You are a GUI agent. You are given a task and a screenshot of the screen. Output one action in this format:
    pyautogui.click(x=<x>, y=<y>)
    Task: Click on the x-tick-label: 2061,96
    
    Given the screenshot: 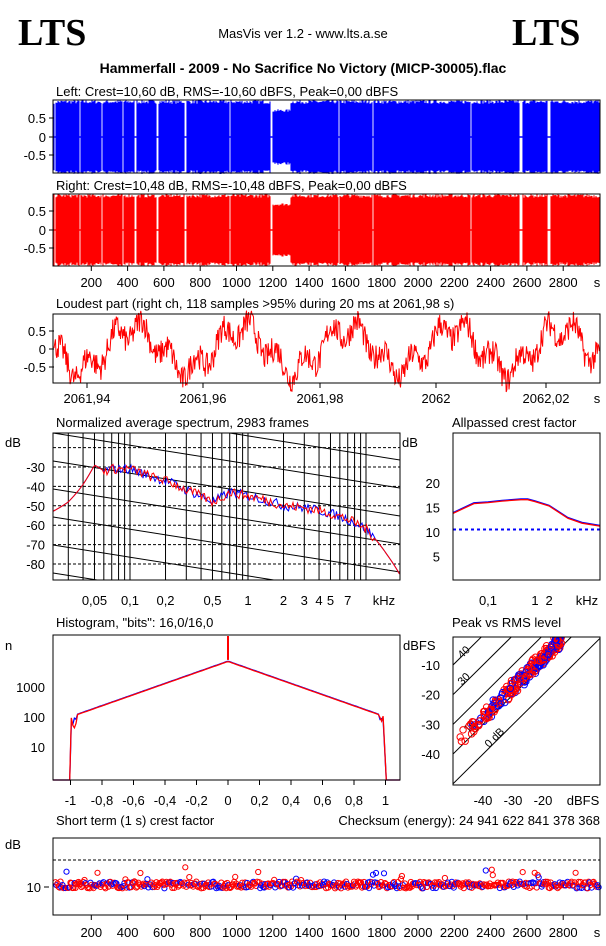 What is the action you would take?
    pyautogui.click(x=203, y=398)
    